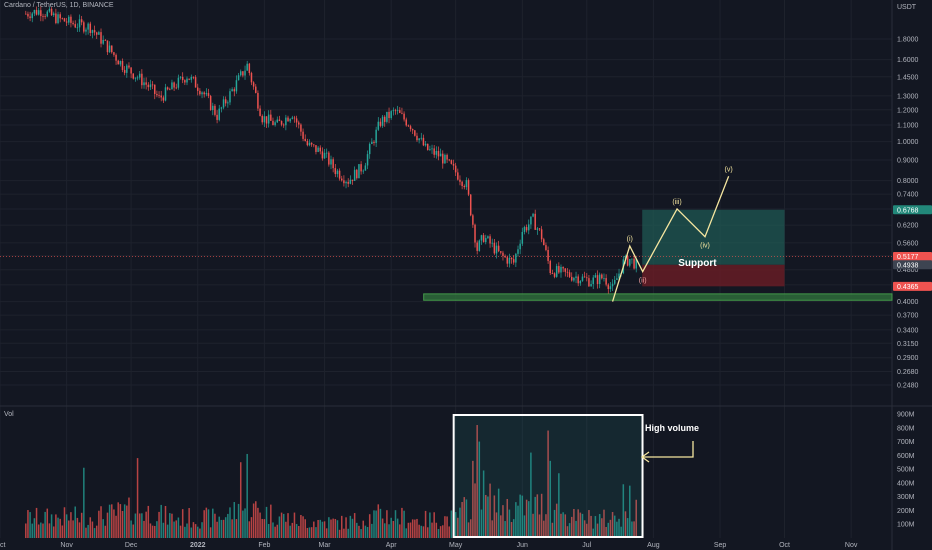 The image size is (932, 550). Describe the element at coordinates (522, 545) in the screenshot. I see `x-tick-label: Jun` at that location.